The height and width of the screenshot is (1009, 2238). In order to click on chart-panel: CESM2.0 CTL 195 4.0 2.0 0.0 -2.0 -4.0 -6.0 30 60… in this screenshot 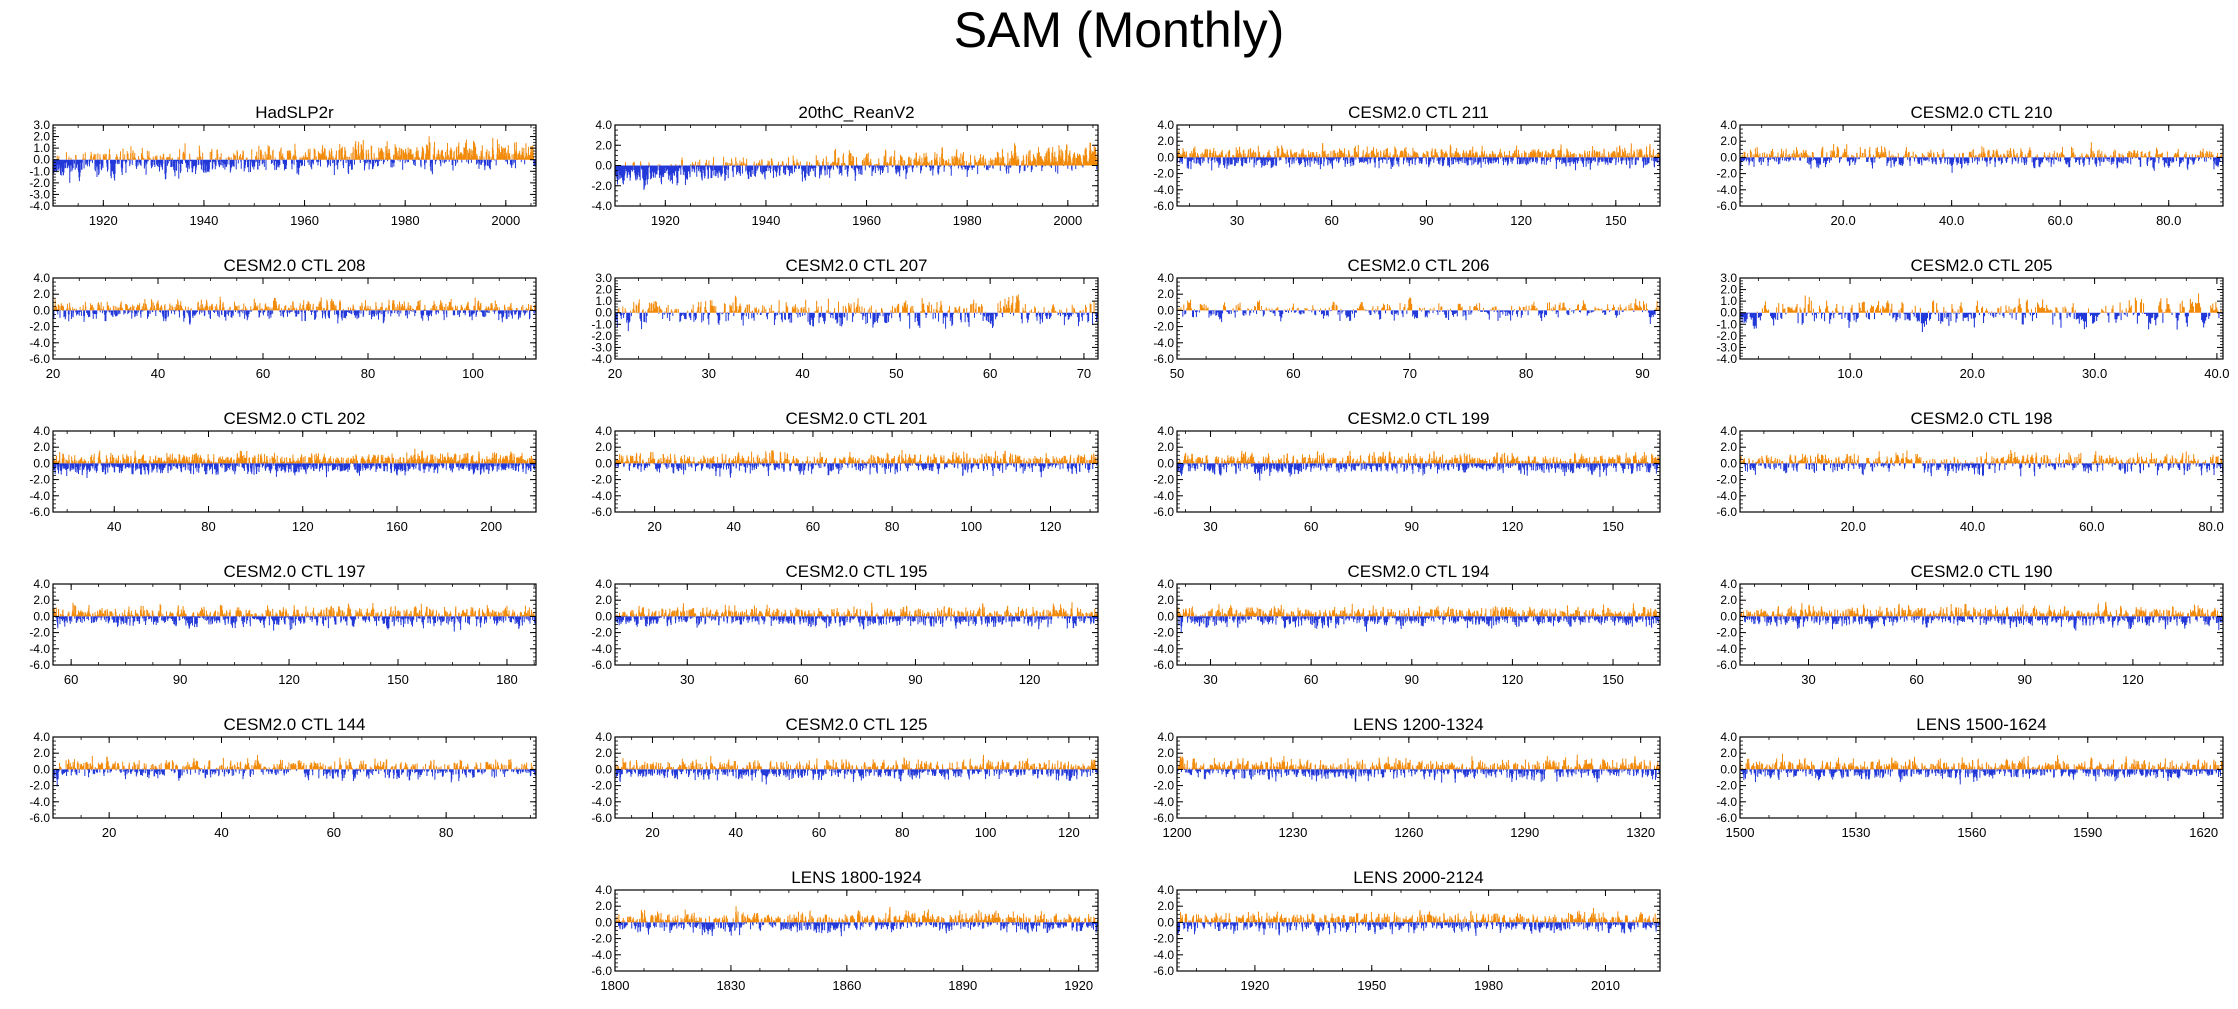, I will do `click(845, 624)`.